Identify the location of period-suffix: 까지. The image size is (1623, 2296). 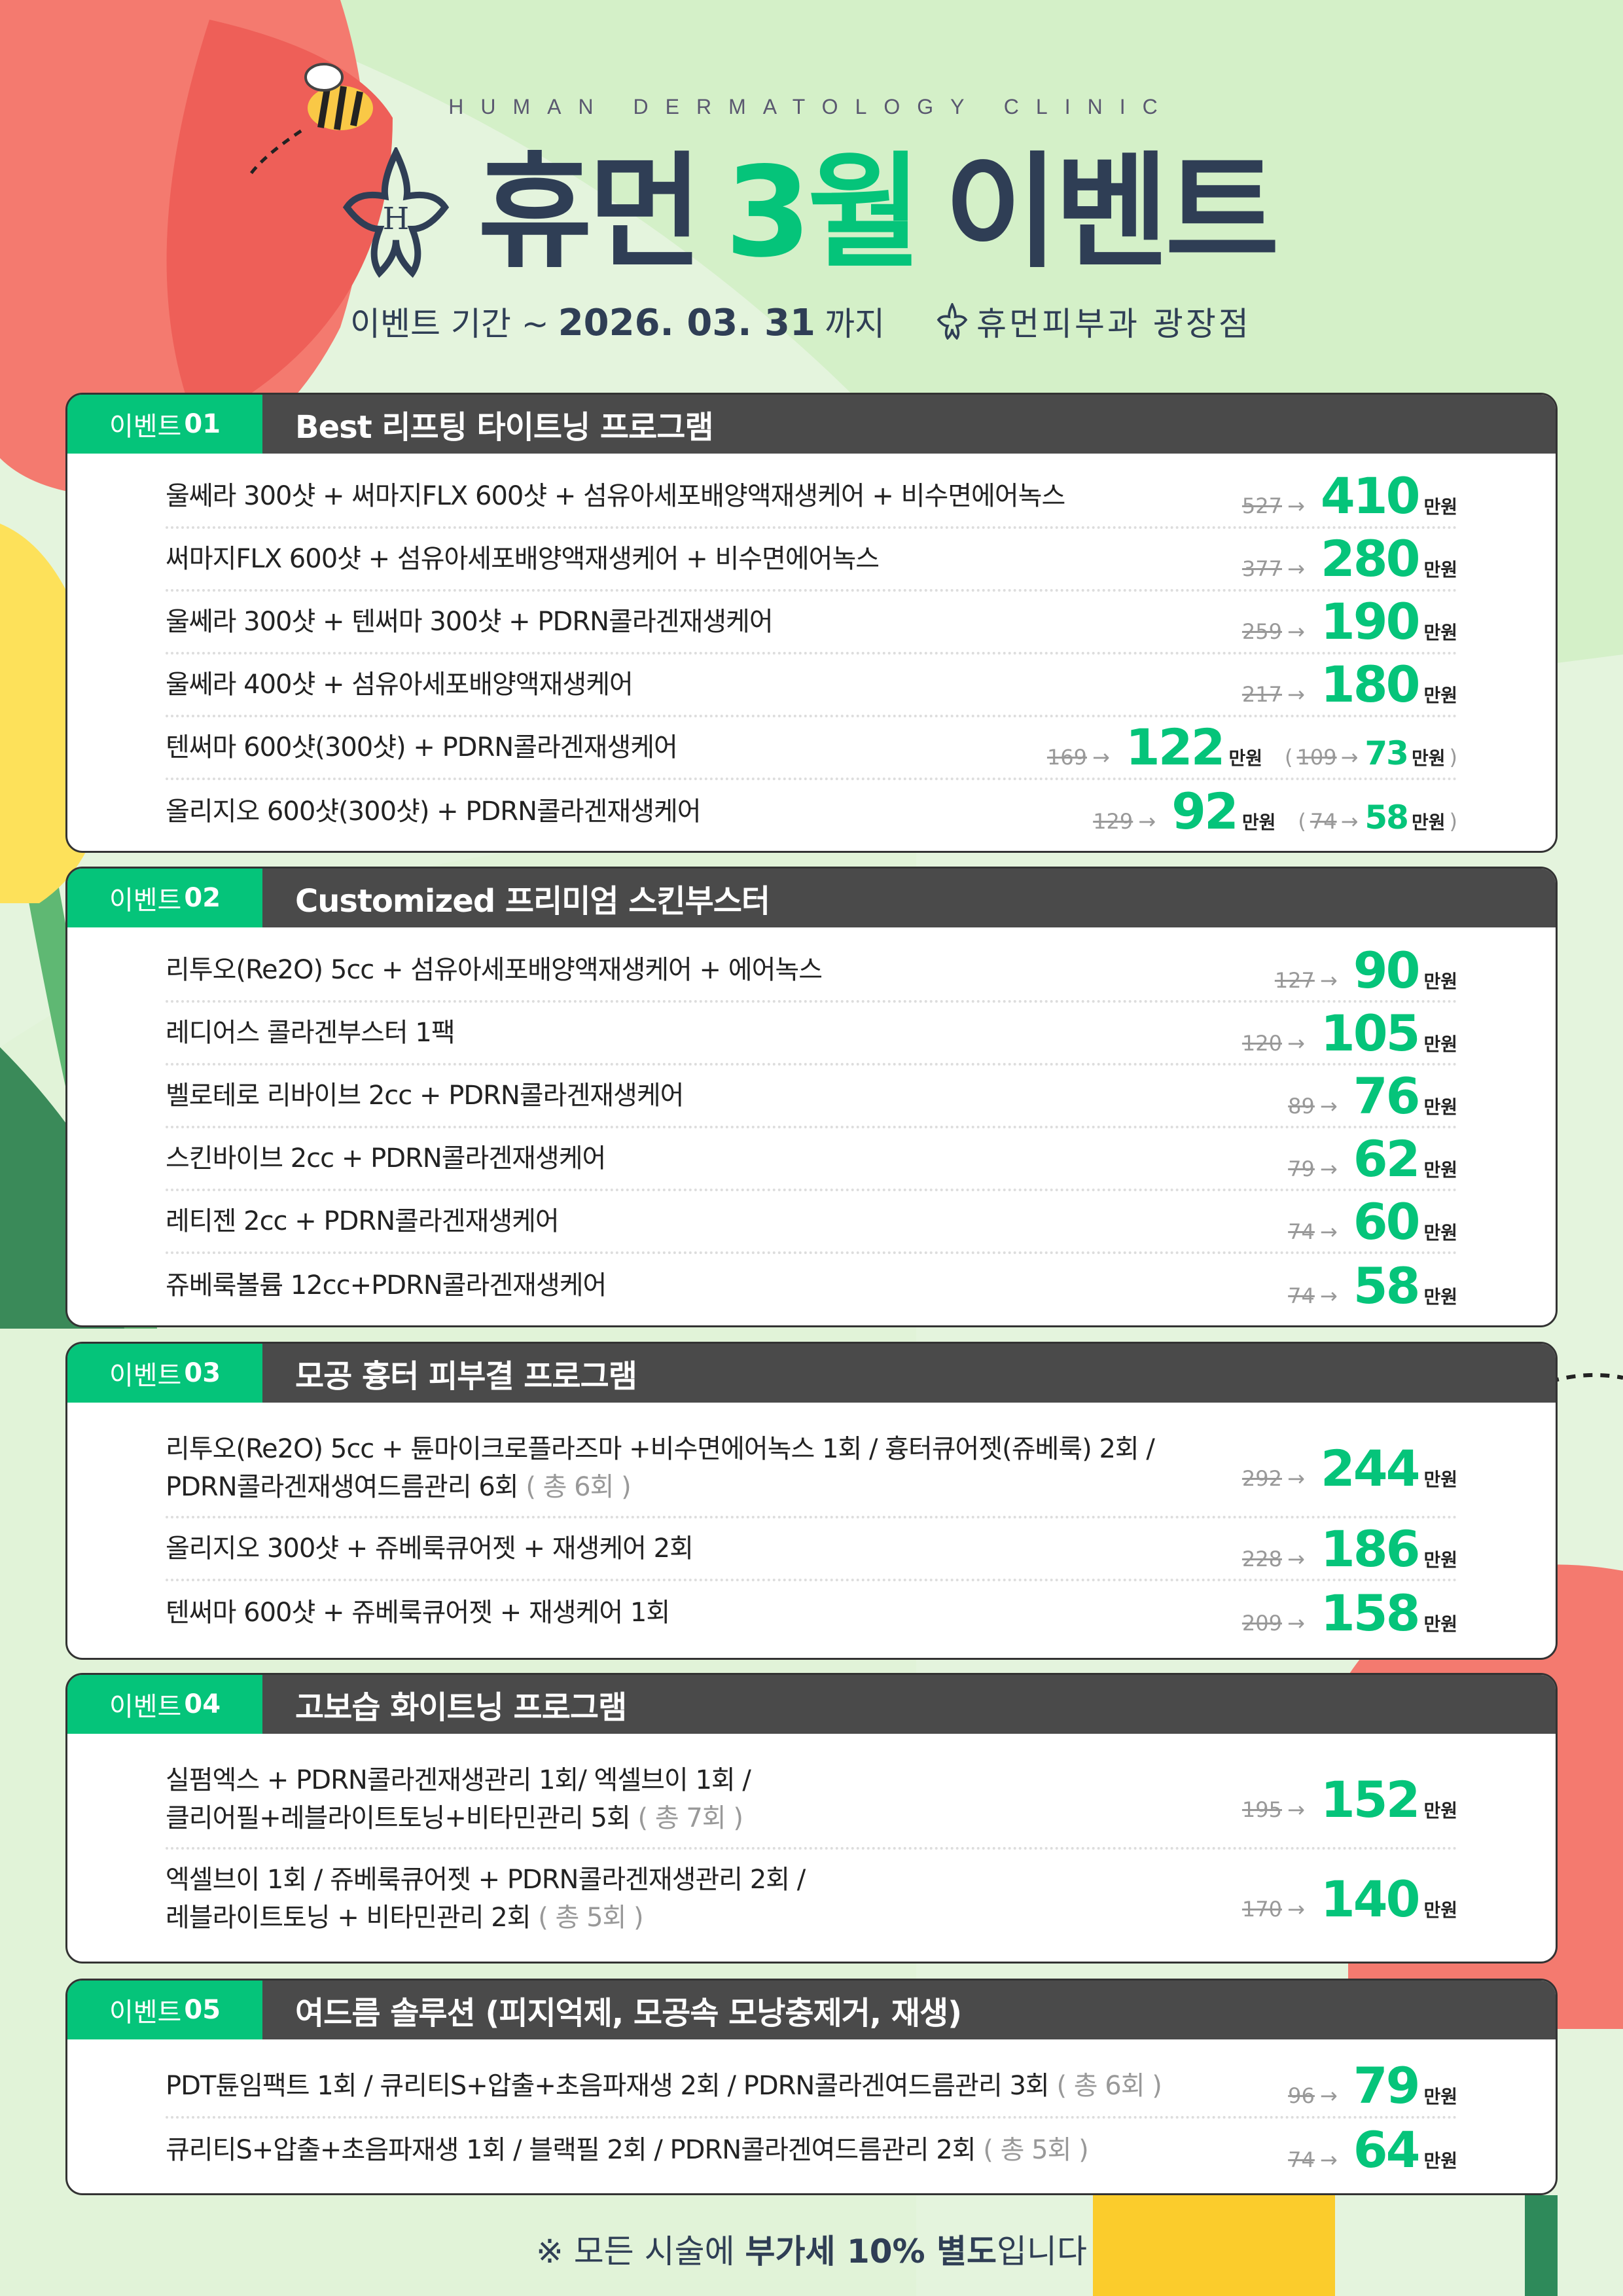
(854, 324).